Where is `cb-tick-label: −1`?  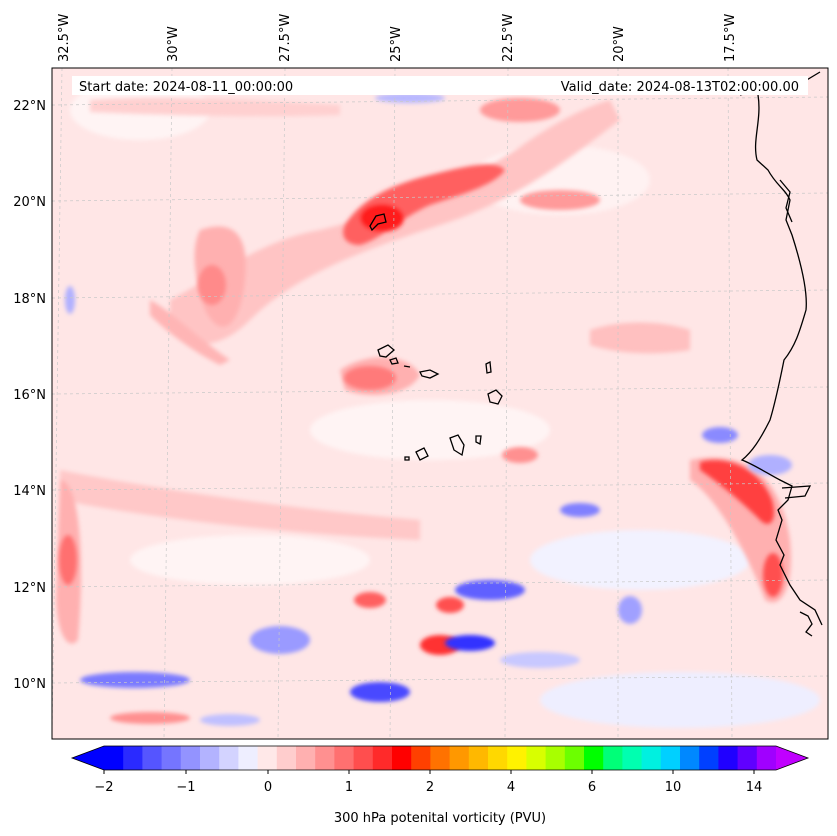 cb-tick-label: −1 is located at coordinates (185, 787).